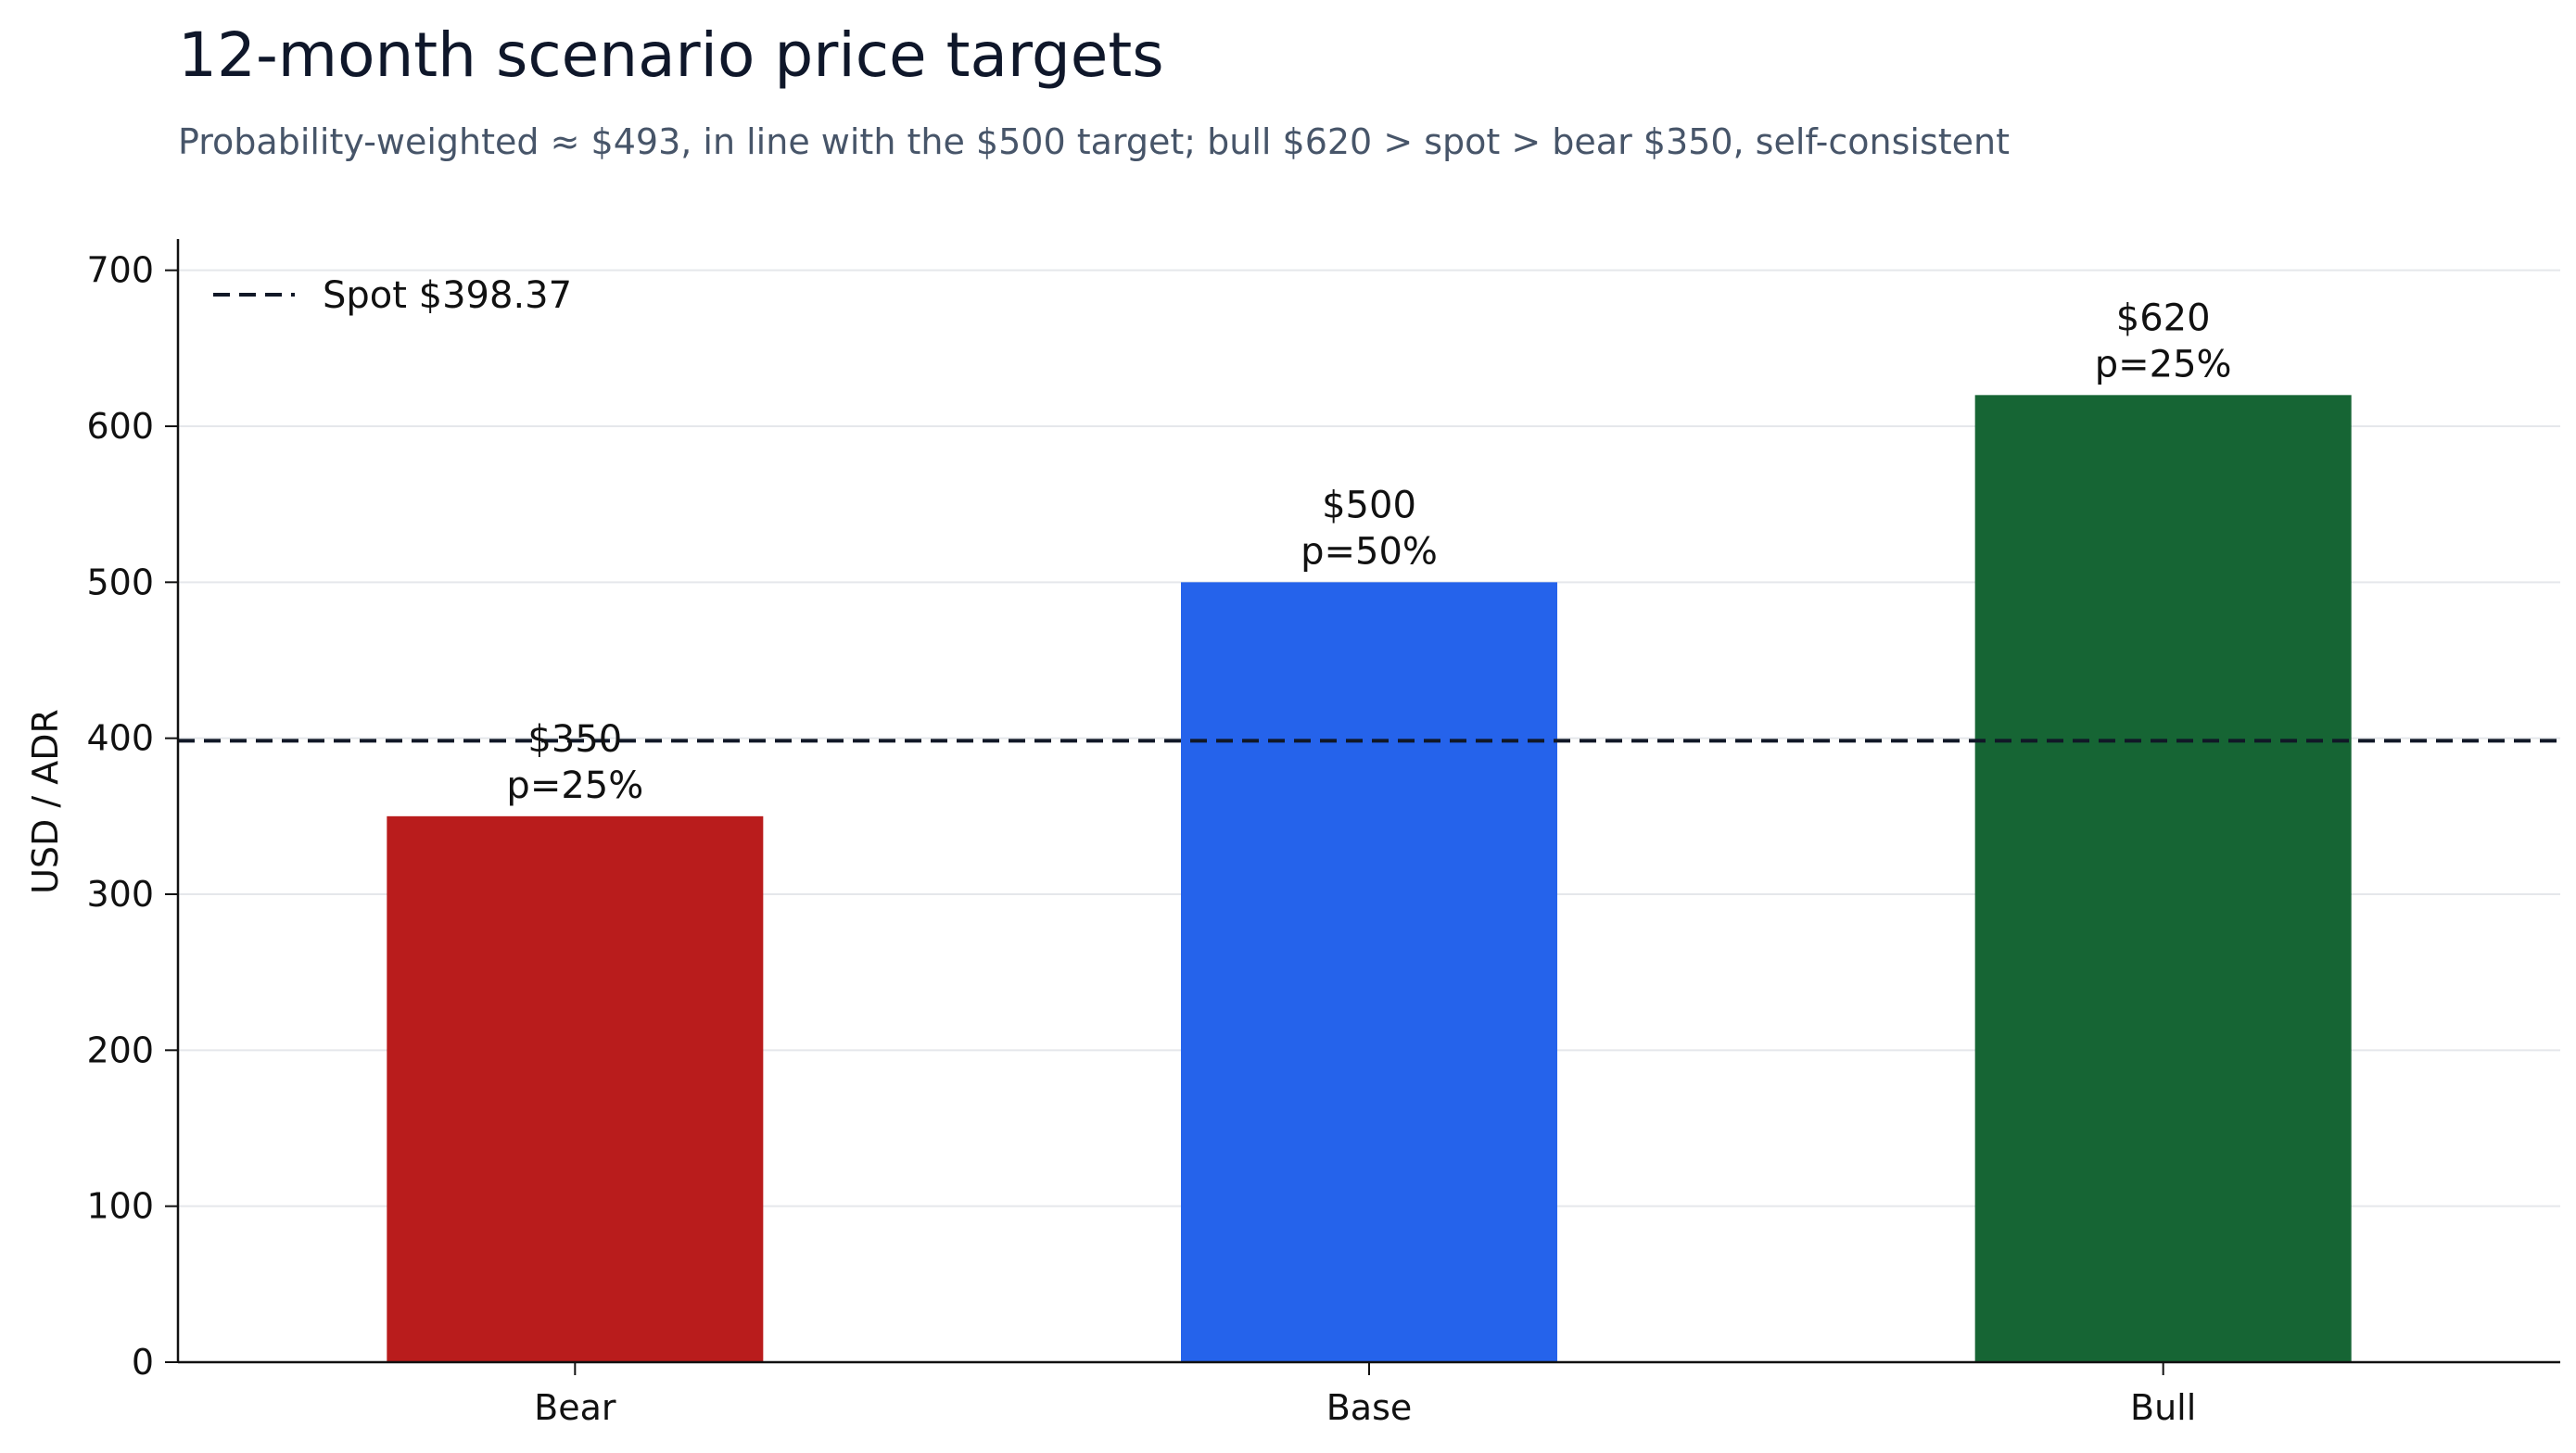 This screenshot has height=1453, width=2576. I want to click on x-tick-label: Bull, so click(2163, 1407).